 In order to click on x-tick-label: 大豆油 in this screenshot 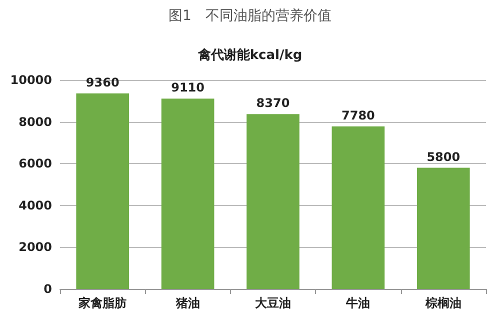, I will do `click(273, 303)`.